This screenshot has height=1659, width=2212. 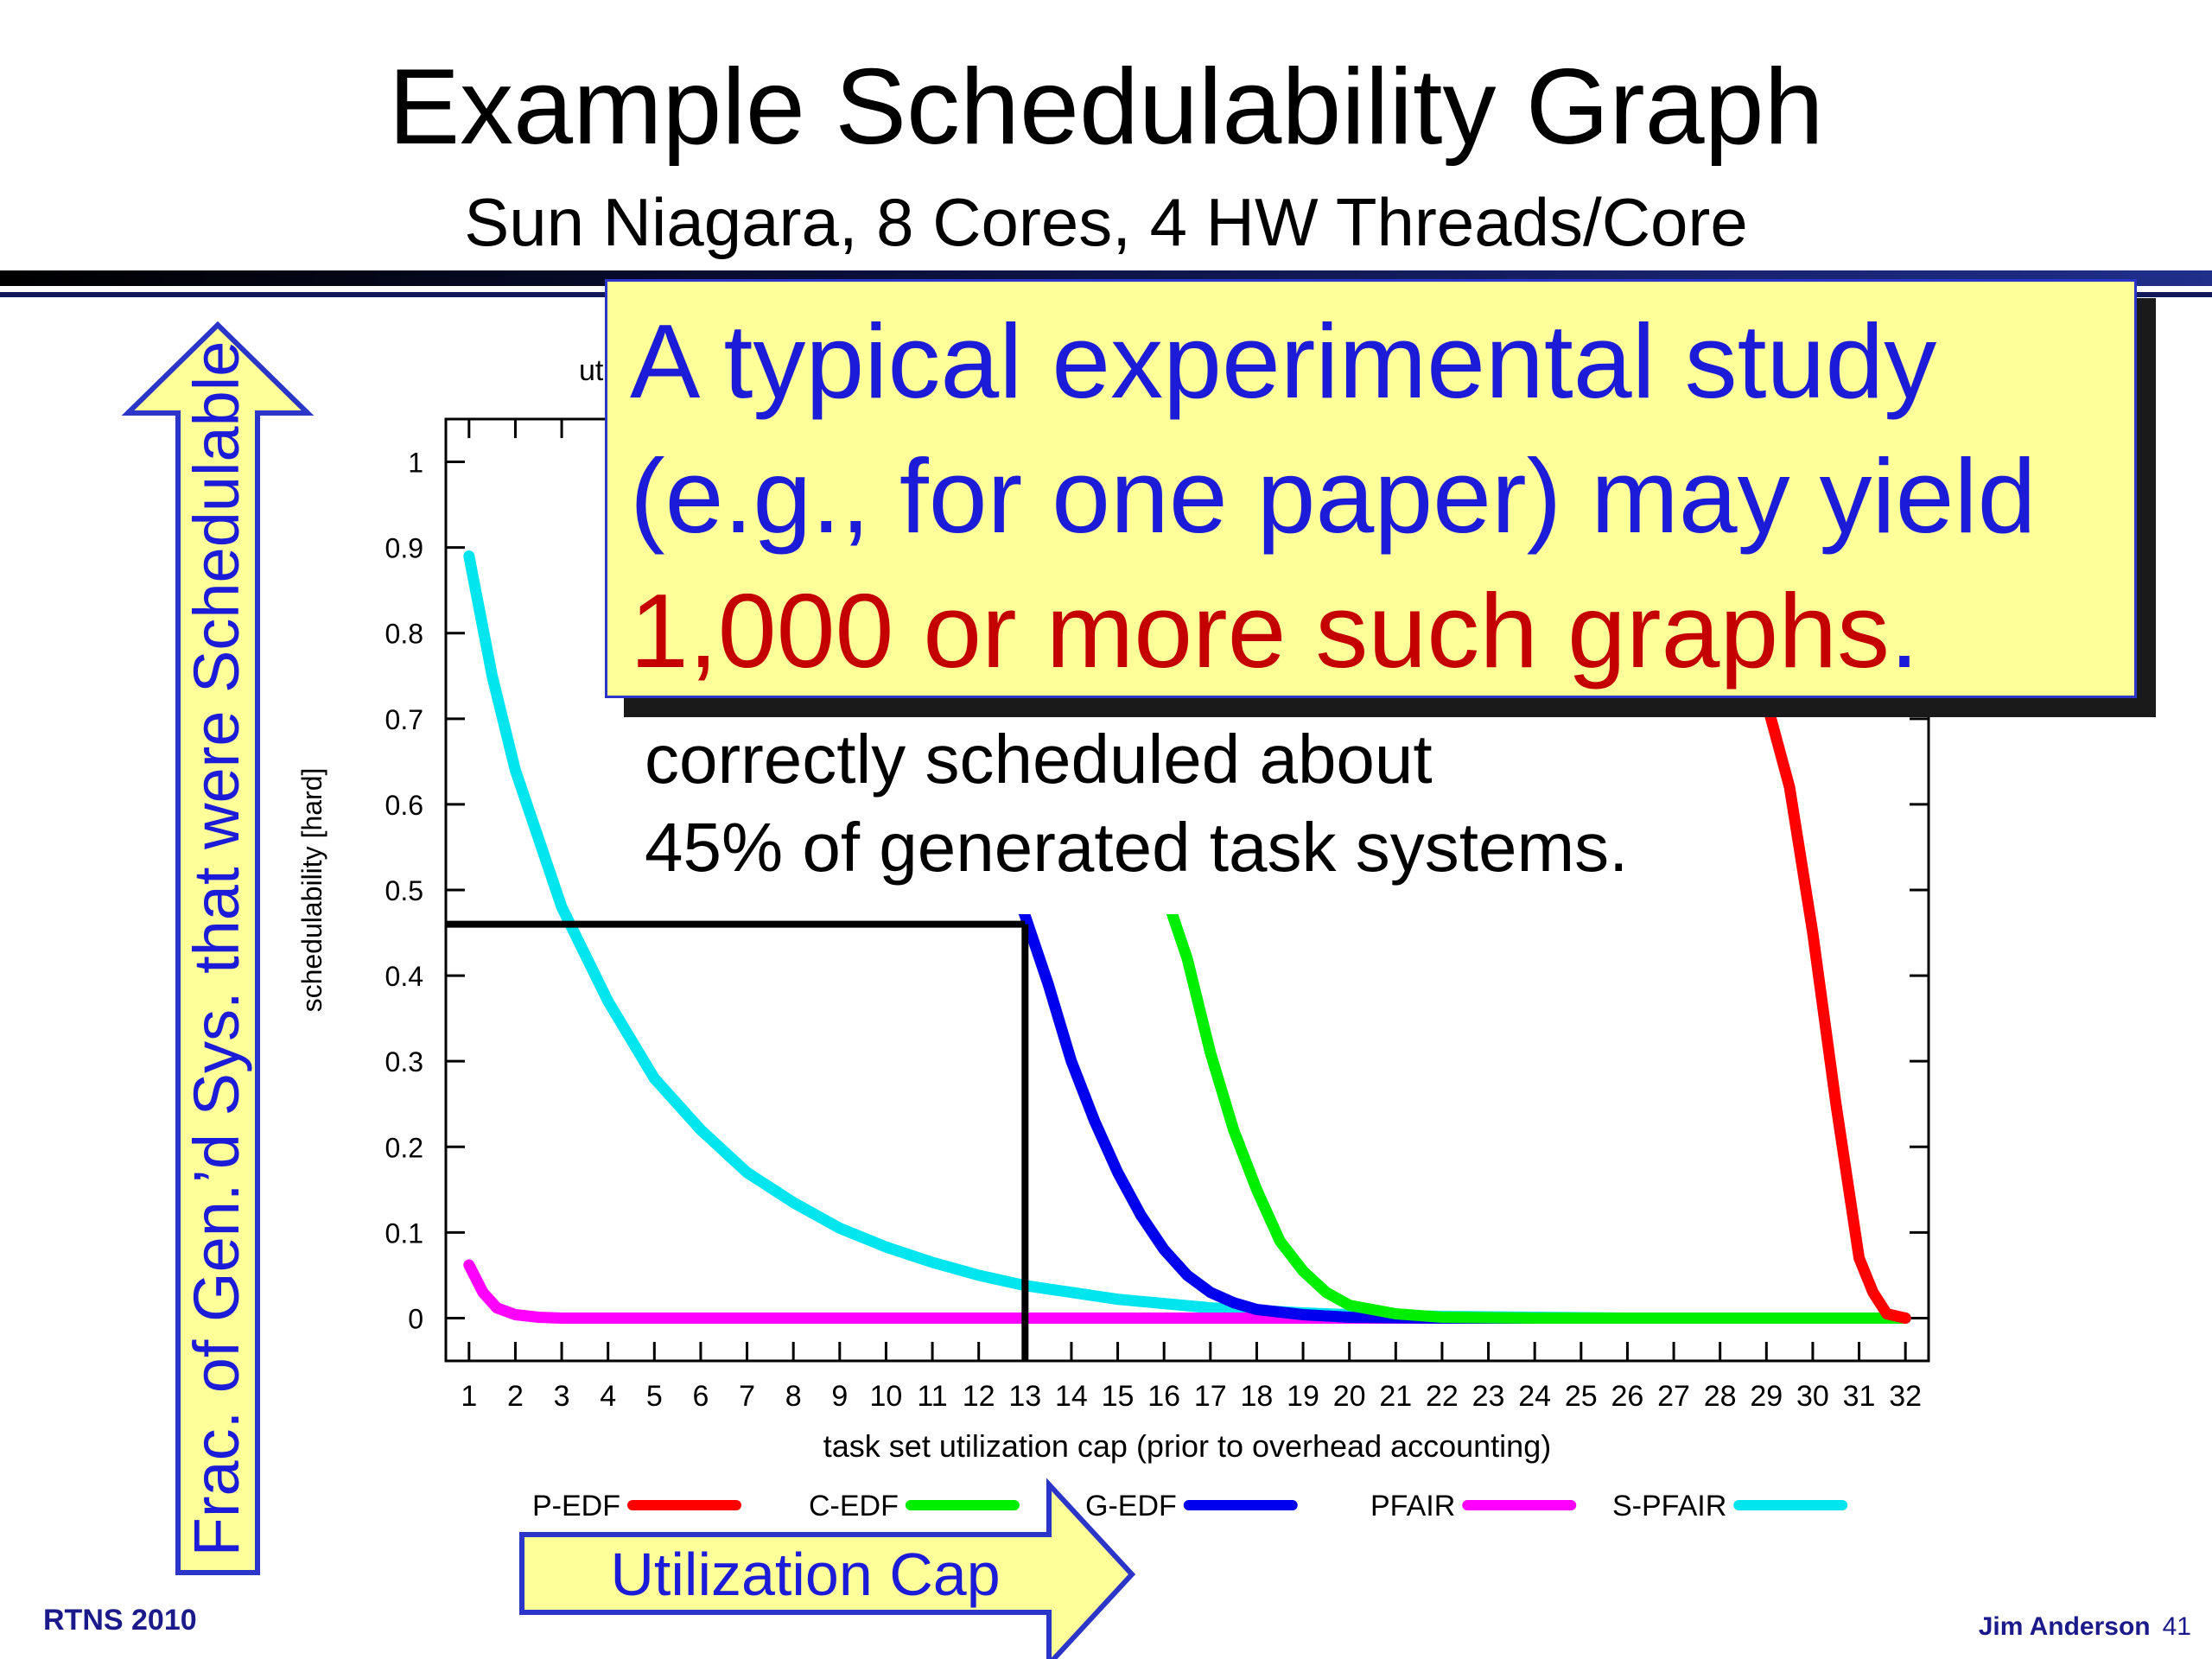 What do you see at coordinates (311, 890) in the screenshot?
I see `y-axis-label: schedulability [hard]` at bounding box center [311, 890].